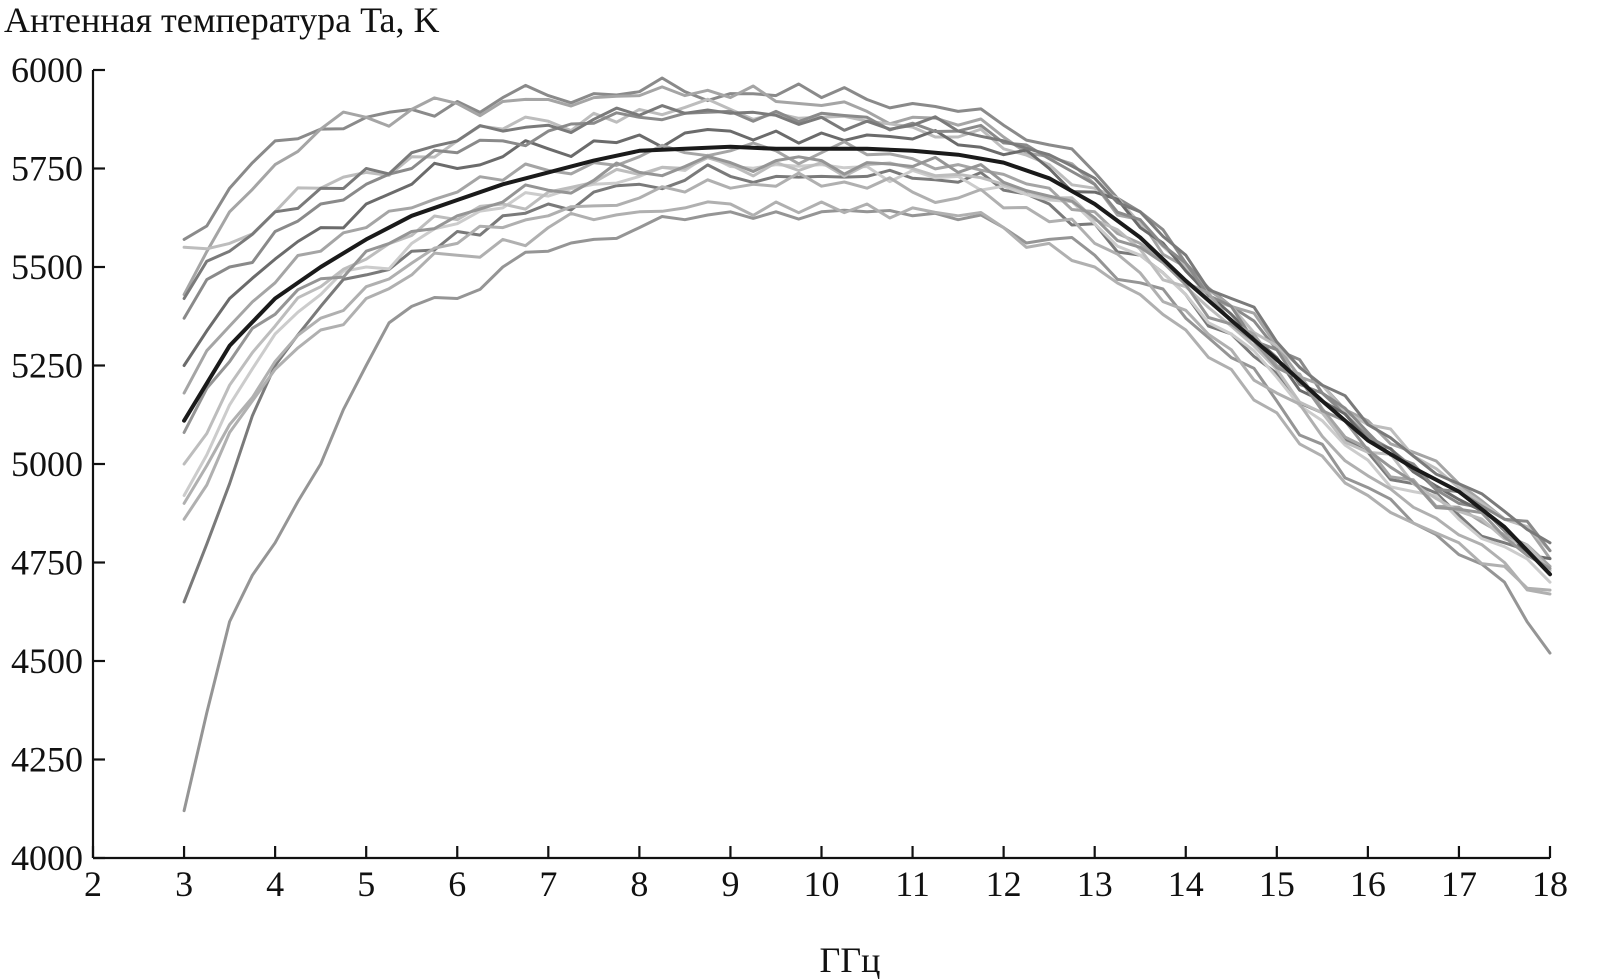 This screenshot has width=1615, height=979. What do you see at coordinates (184, 884) in the screenshot?
I see `x-tick-label: 3` at bounding box center [184, 884].